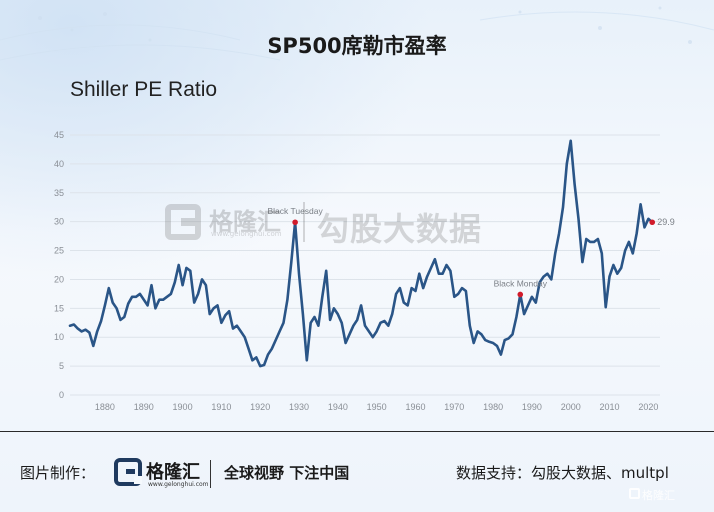  What do you see at coordinates (357, 46) in the screenshot?
I see `page-title: SP500席勒市盈率` at bounding box center [357, 46].